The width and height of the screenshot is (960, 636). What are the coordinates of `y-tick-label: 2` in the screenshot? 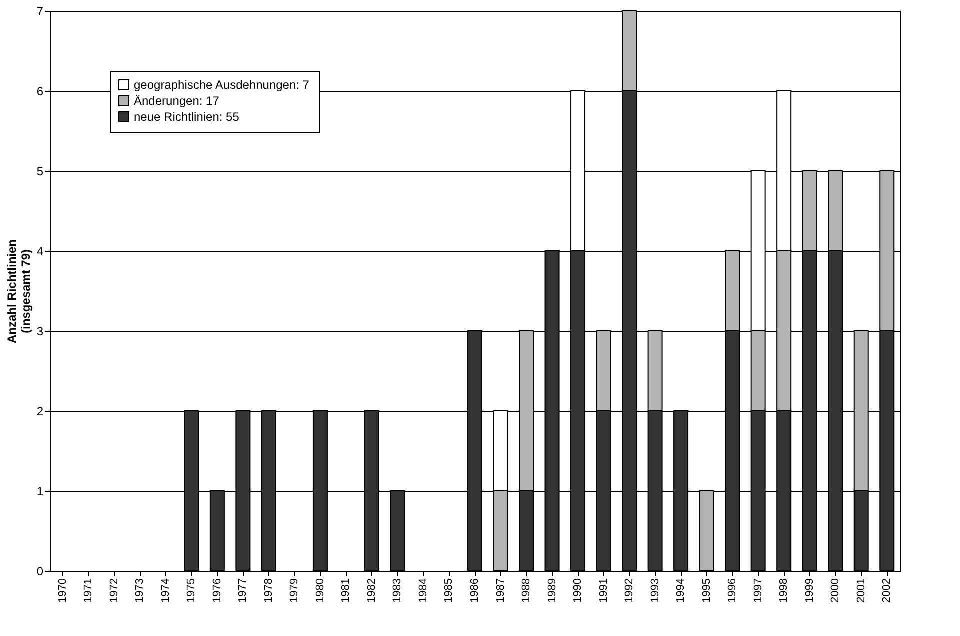 It's located at (40, 411).